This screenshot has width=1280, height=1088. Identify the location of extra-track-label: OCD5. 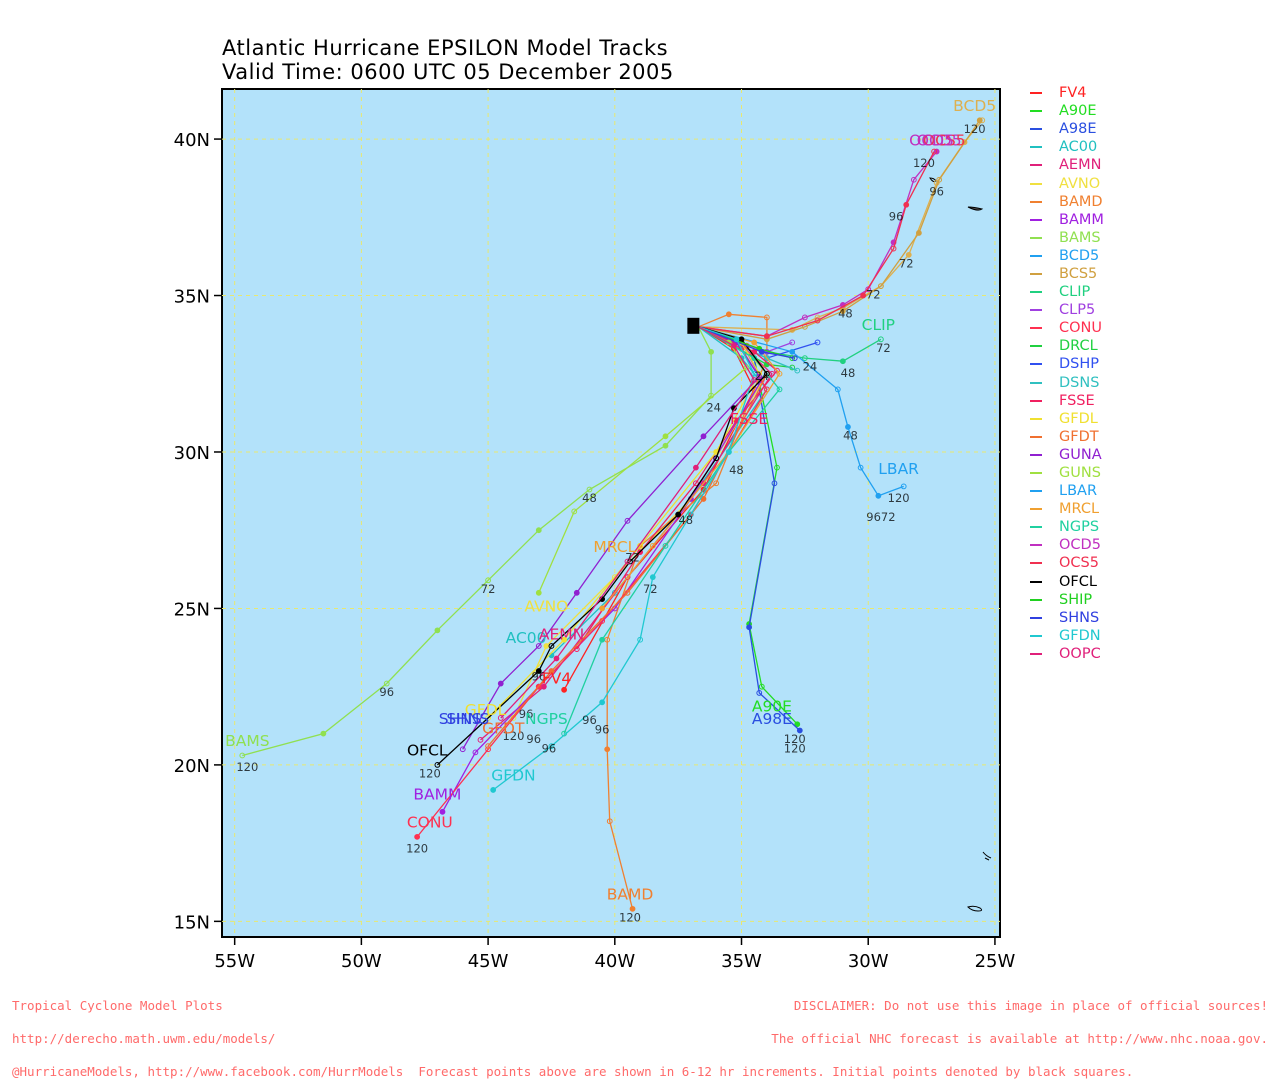
(931, 140).